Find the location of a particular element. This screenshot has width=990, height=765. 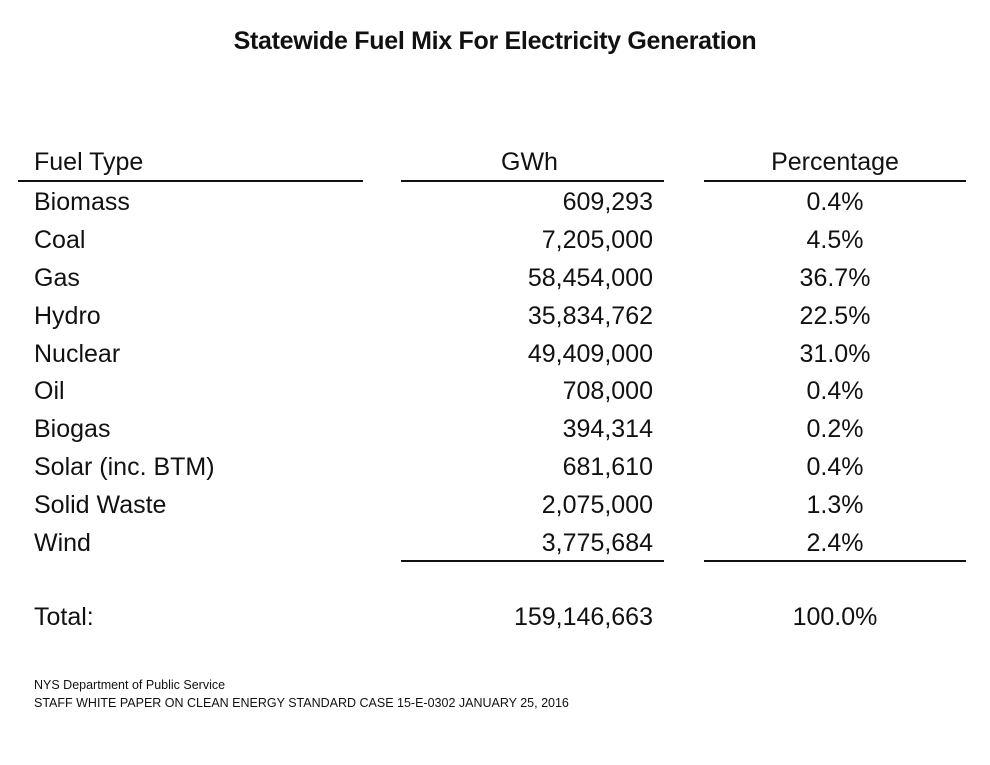

gwh-cell: 609,293 is located at coordinates (607, 202).